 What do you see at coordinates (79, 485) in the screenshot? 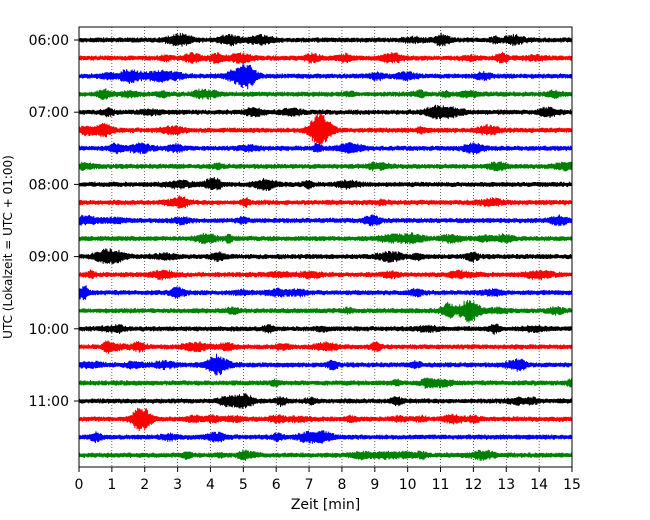
I see `x-tick-label: 0` at bounding box center [79, 485].